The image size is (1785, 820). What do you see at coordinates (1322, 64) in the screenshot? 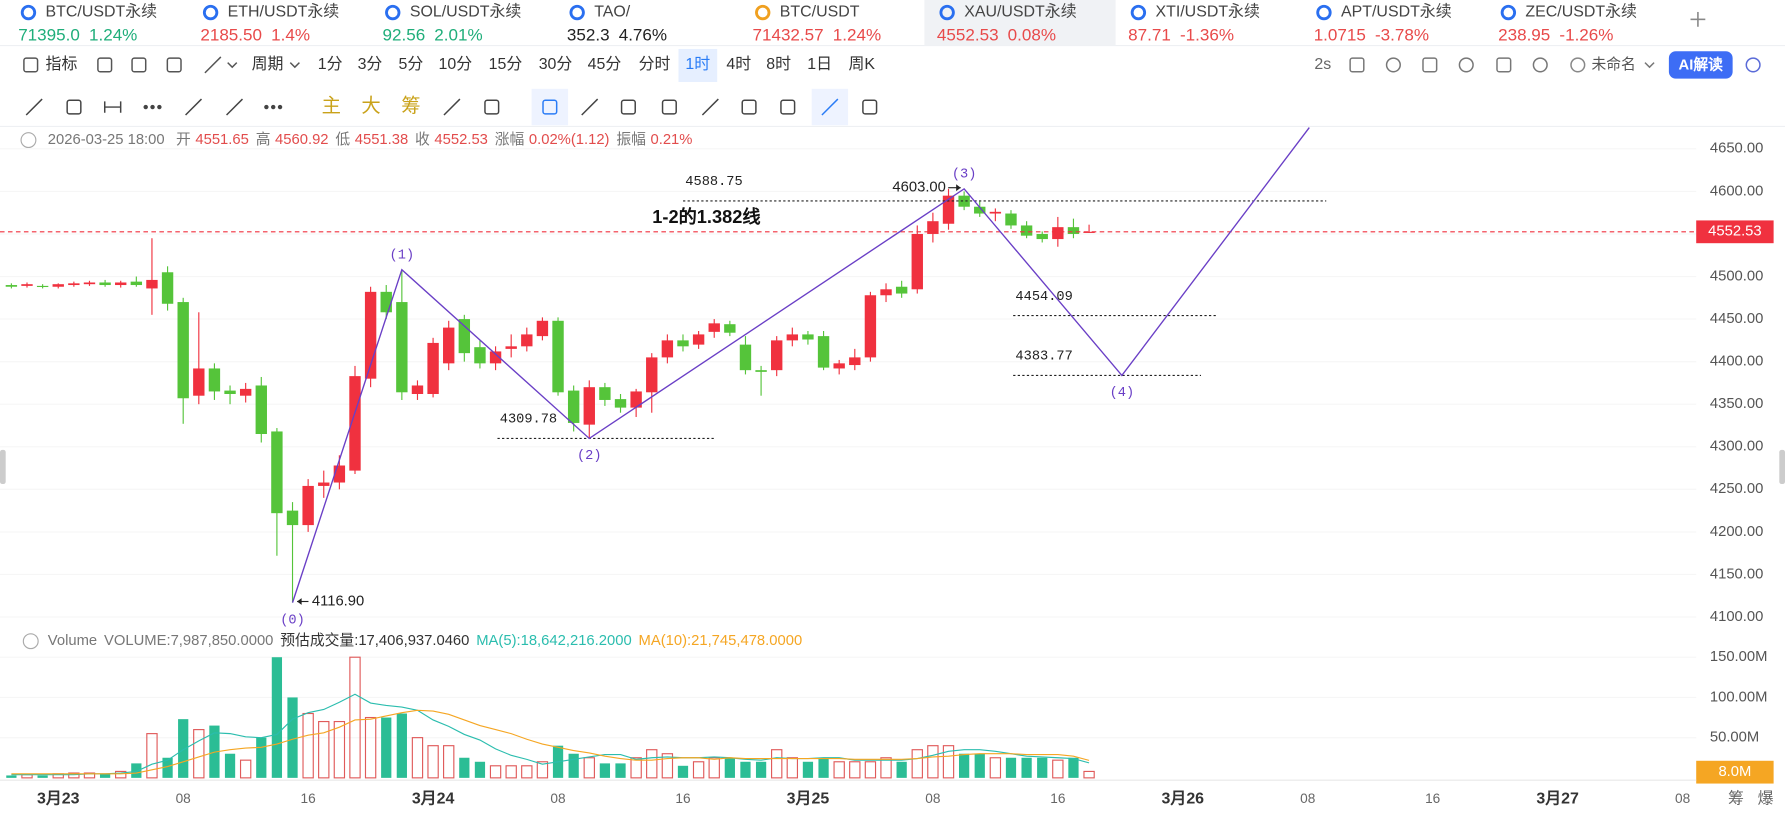
I see `refresh-button: 2s` at bounding box center [1322, 64].